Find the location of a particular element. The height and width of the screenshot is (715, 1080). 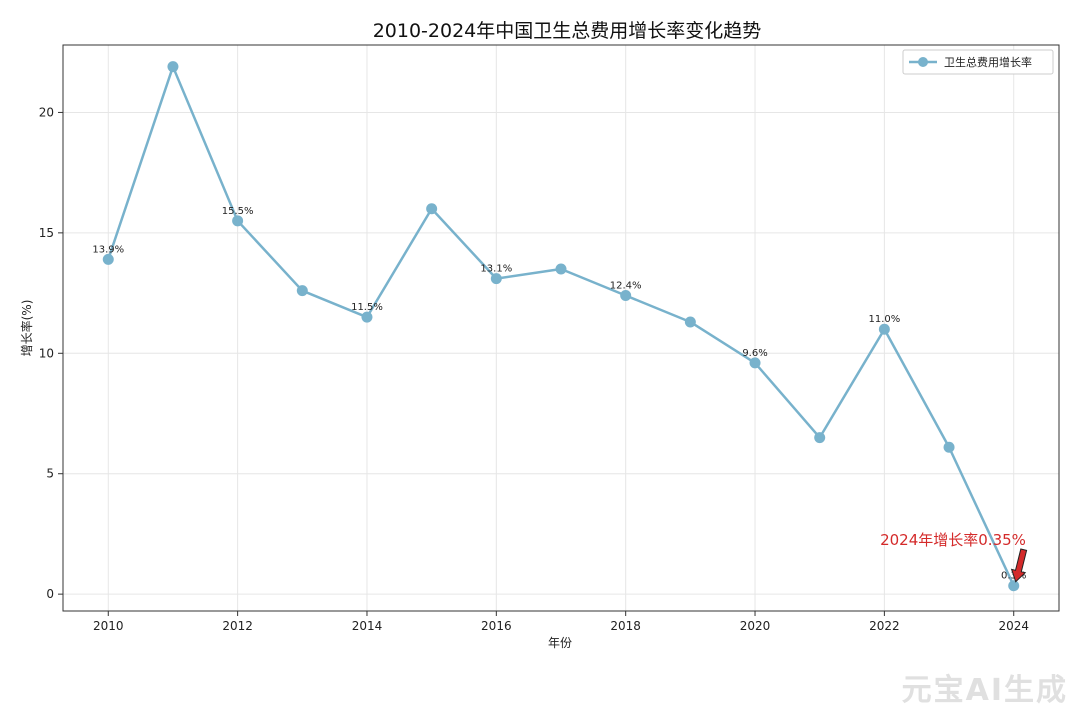

y-axis-ticks: 0 5 10 15 20 is located at coordinates (51, 353).